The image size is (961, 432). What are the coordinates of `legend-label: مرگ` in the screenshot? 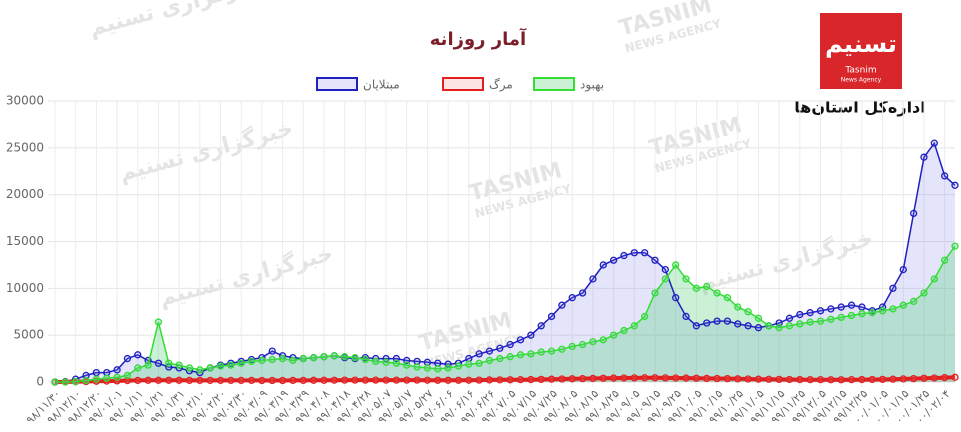 It's located at (501, 85).